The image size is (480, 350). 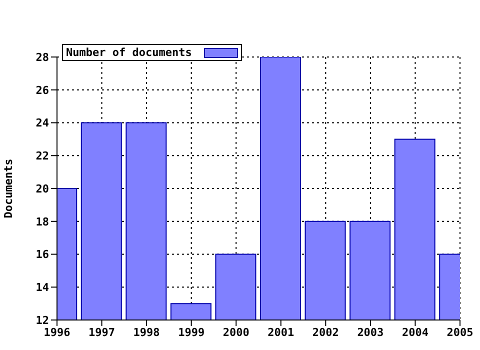 I want to click on y-tick-label: 28, so click(x=42, y=57).